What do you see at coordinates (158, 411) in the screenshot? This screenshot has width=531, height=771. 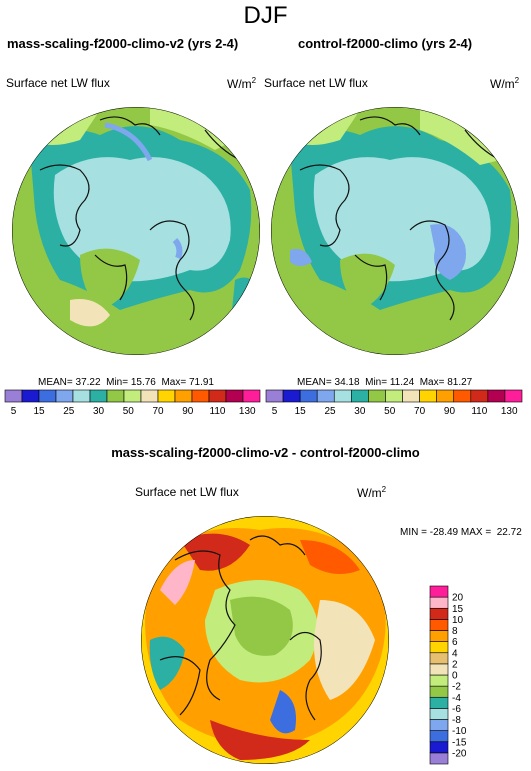 I see `panel-1-colorbar-tick-label: 70` at bounding box center [158, 411].